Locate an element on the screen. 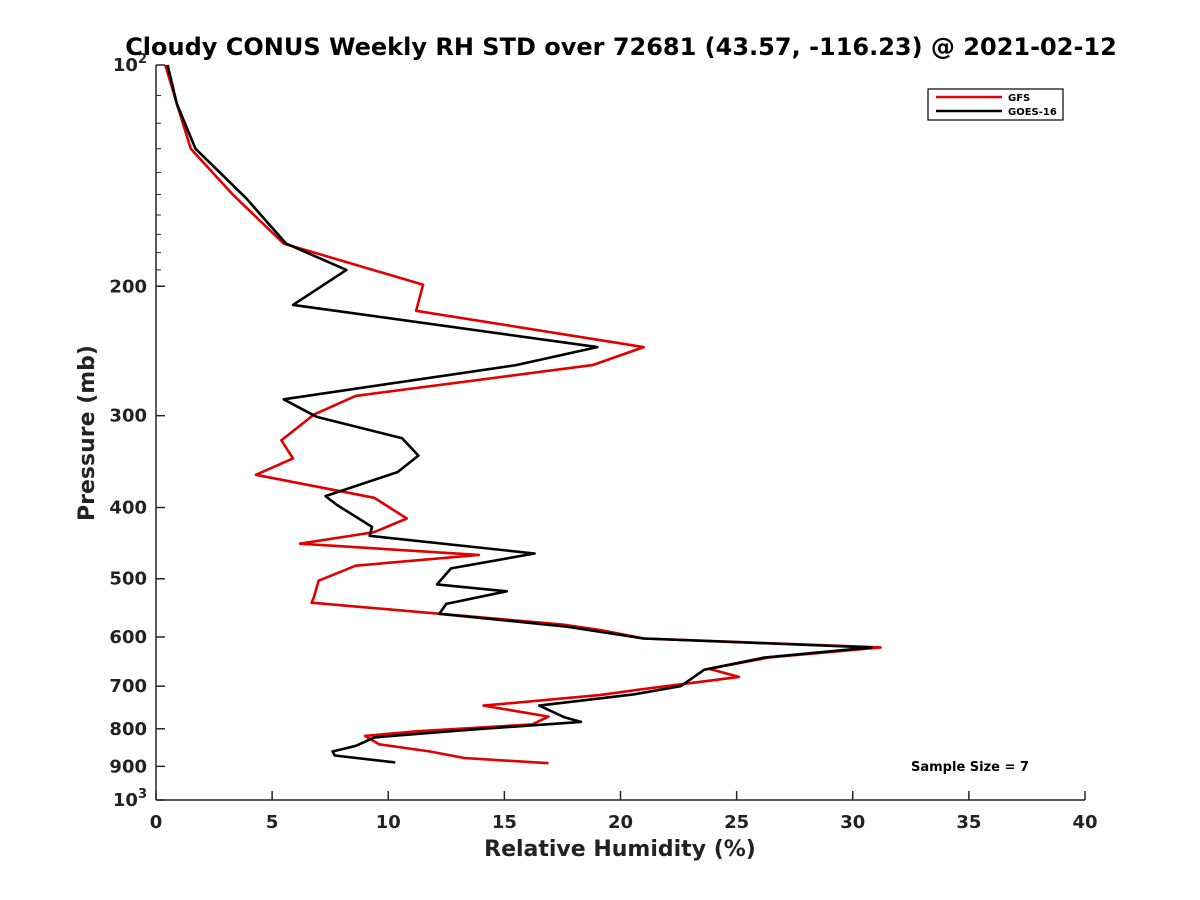 Image resolution: width=1200 pixels, height=900 pixels. y-tick-label: 10² is located at coordinates (130, 64).